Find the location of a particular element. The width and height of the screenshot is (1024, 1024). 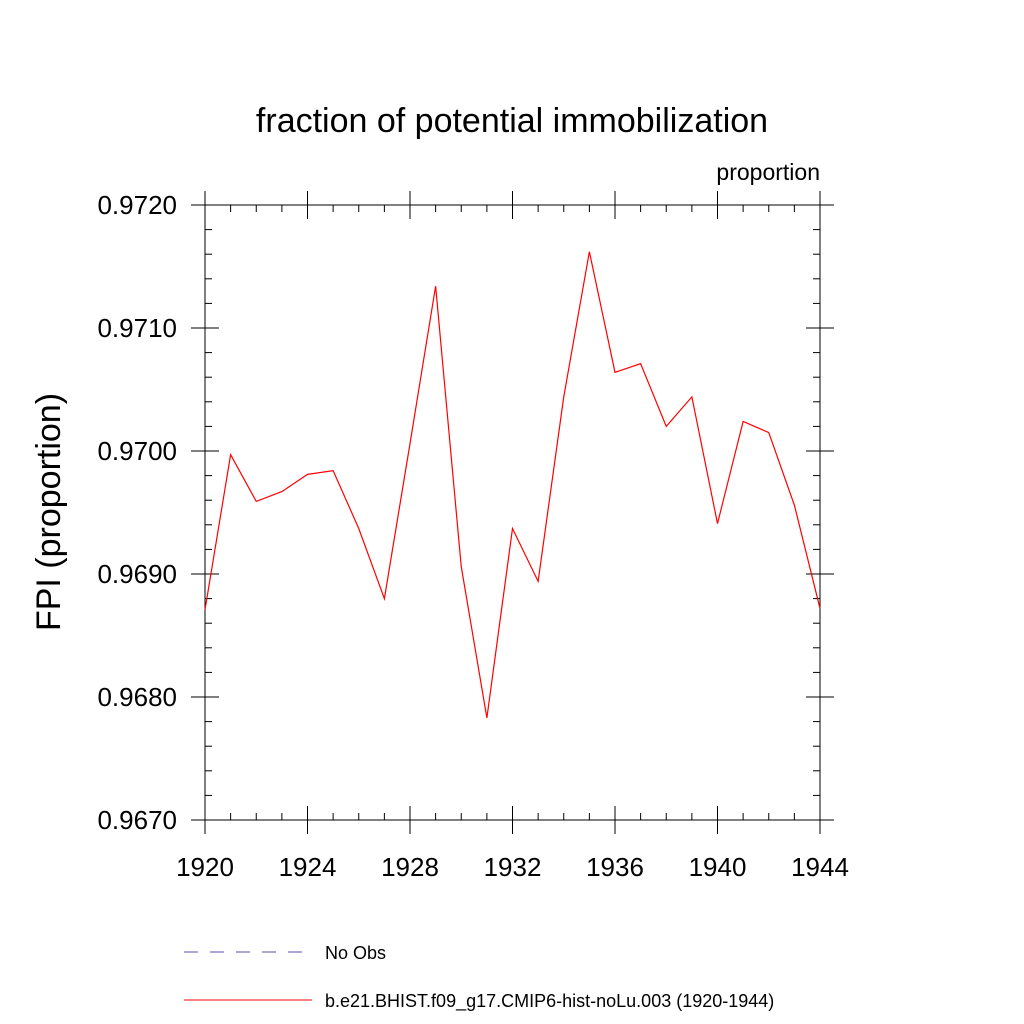

x-tick-label: 1932 is located at coordinates (513, 867).